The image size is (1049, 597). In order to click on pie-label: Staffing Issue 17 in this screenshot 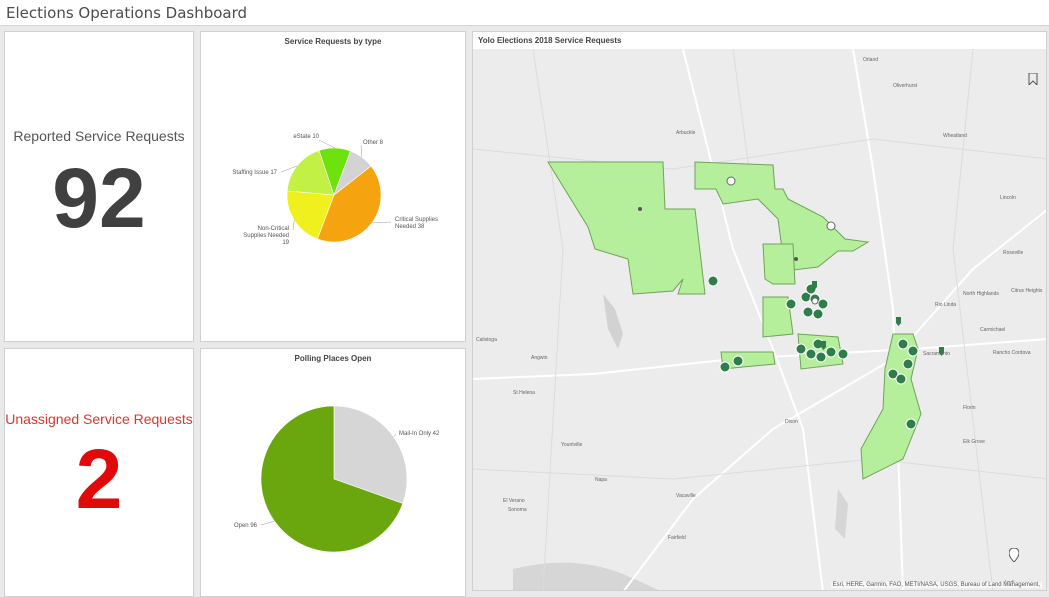, I will do `click(254, 173)`.